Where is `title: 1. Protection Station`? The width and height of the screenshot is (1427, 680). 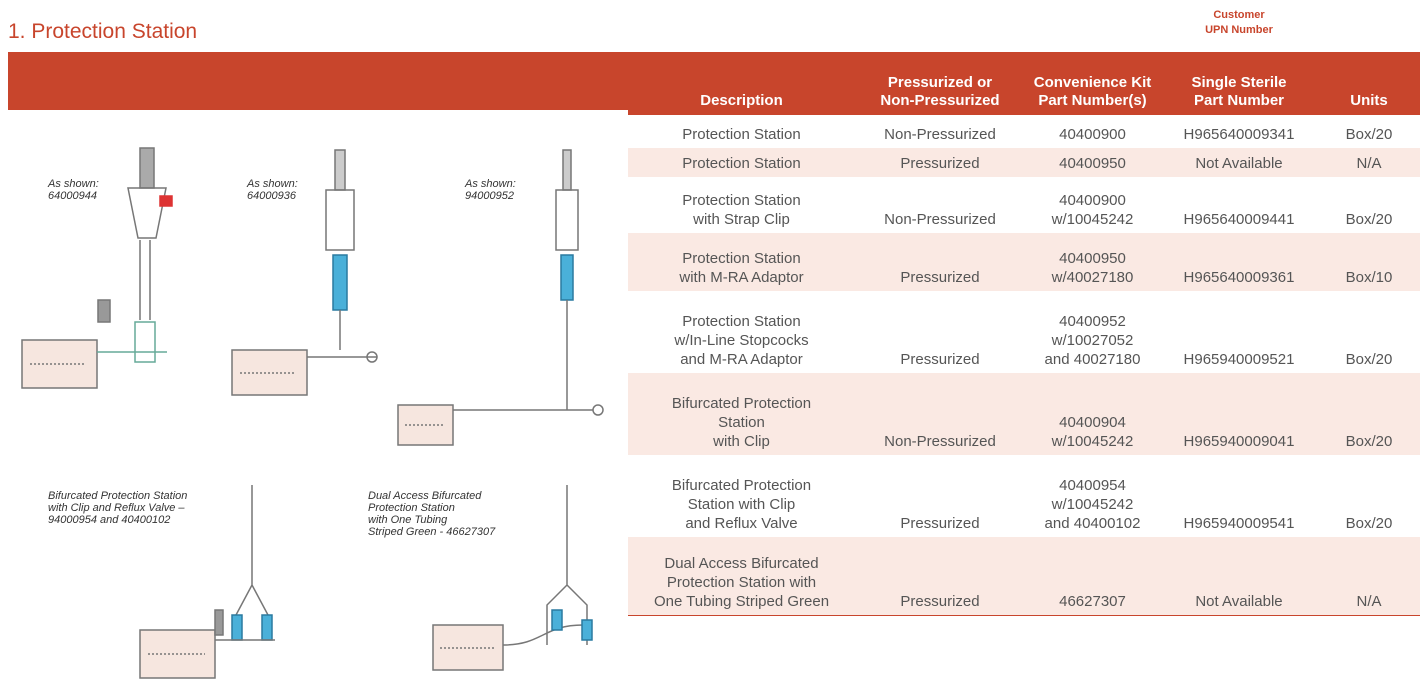
title: 1. Protection Station is located at coordinates (103, 31).